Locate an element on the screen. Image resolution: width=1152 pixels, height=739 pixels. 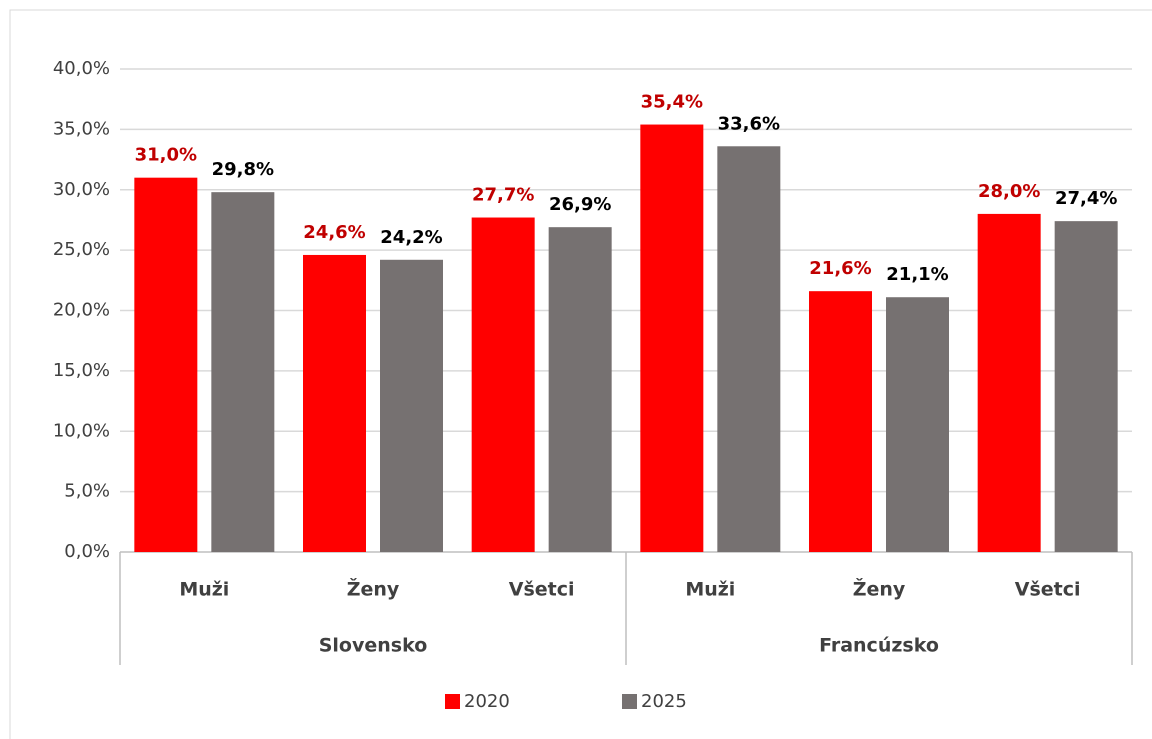
y-tick-label: 10,0% is located at coordinates (81, 430).